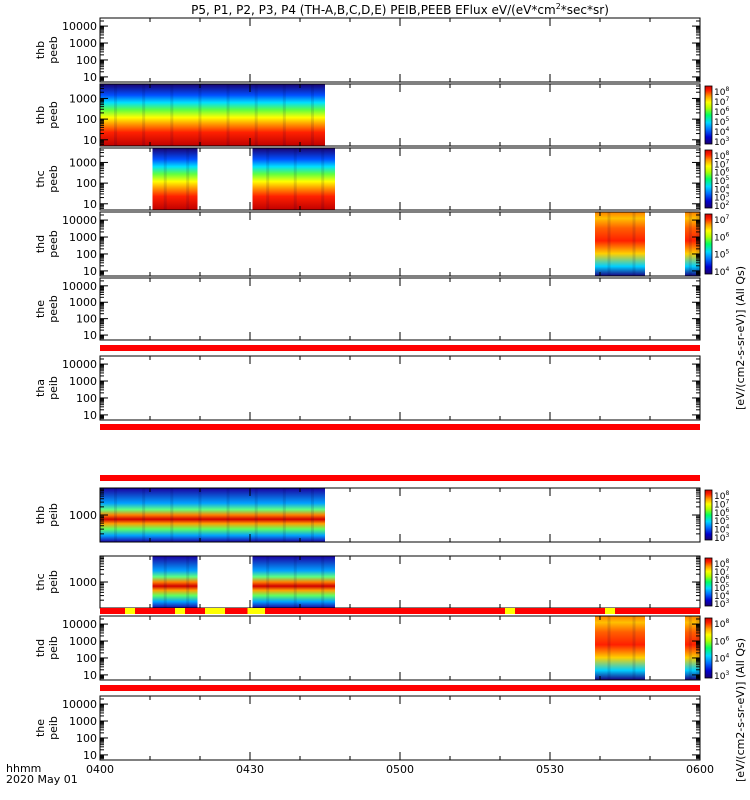  I want to click on colorbar-tick-exponent: 6, so click(727, 577).